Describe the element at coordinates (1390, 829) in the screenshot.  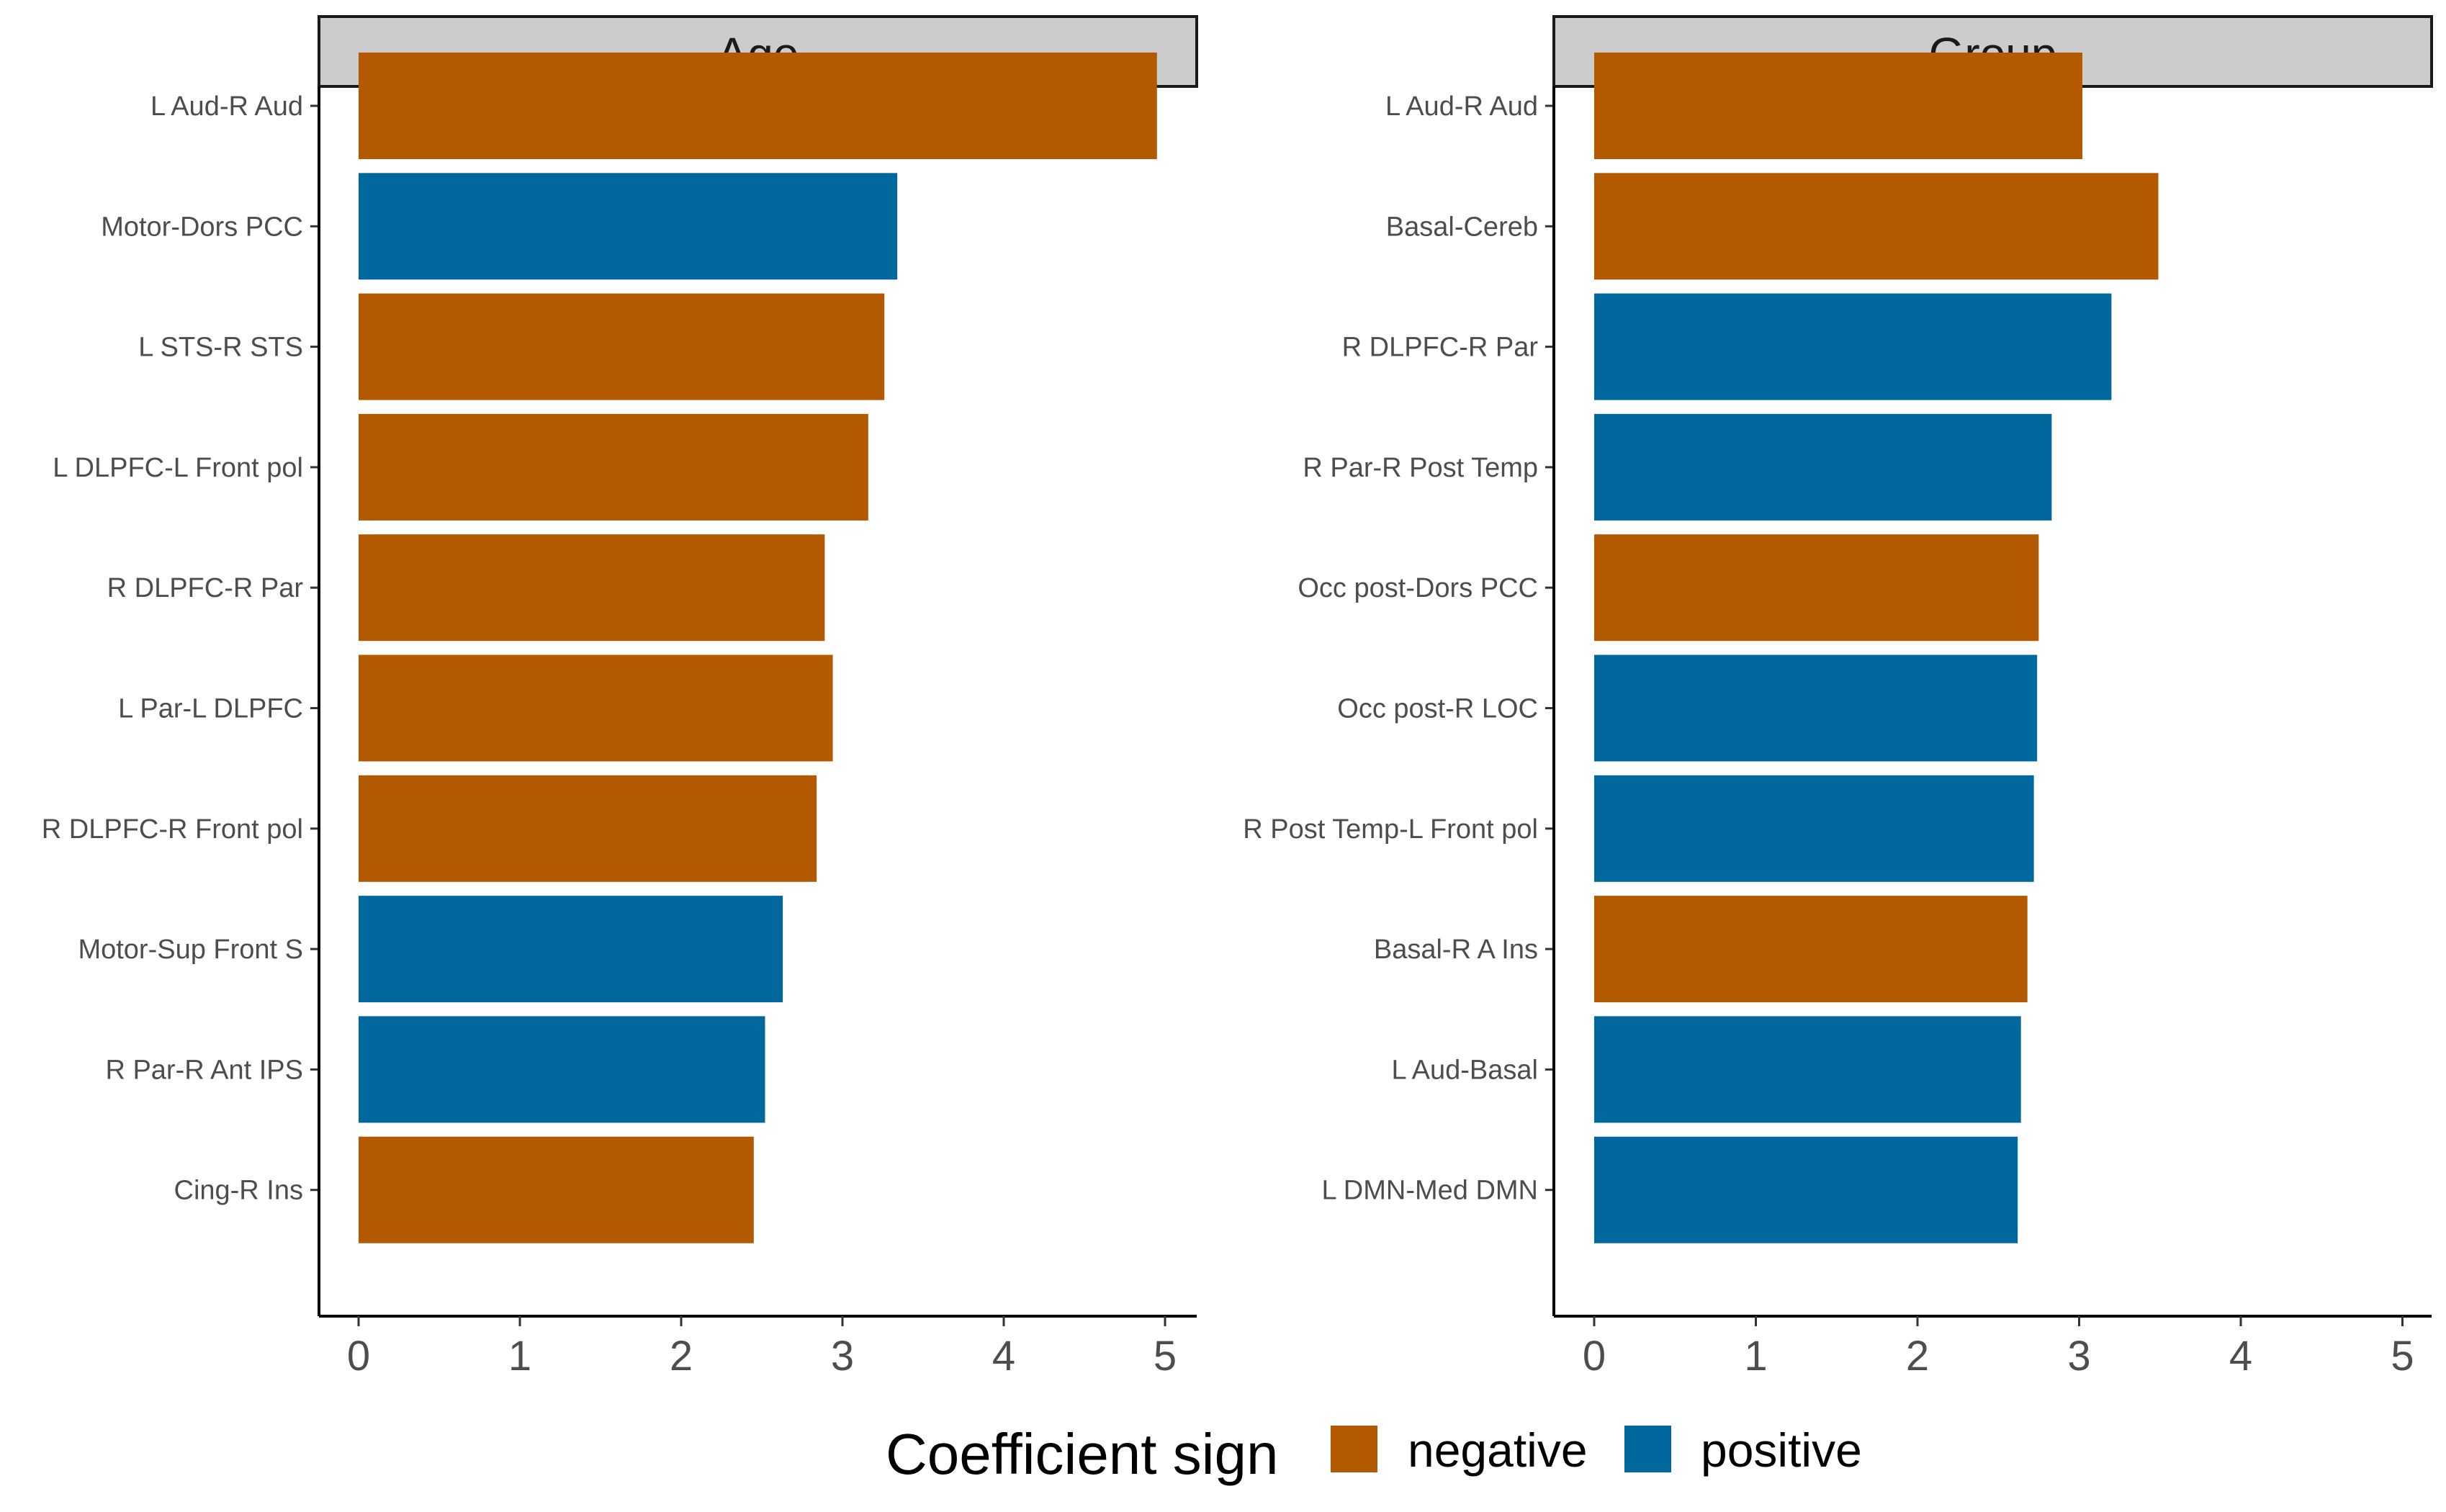
I see `category-label: R Post Temp-L Front pol` at that location.